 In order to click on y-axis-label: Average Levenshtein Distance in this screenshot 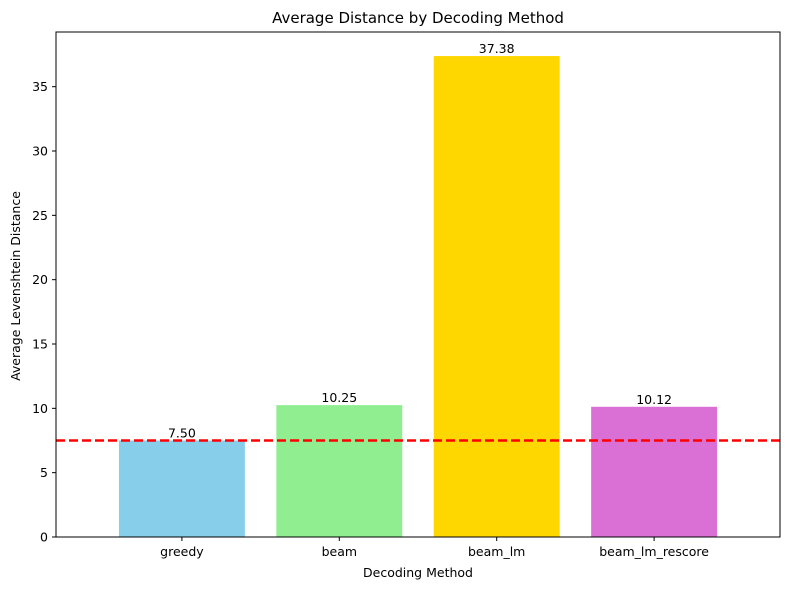, I will do `click(15, 286)`.